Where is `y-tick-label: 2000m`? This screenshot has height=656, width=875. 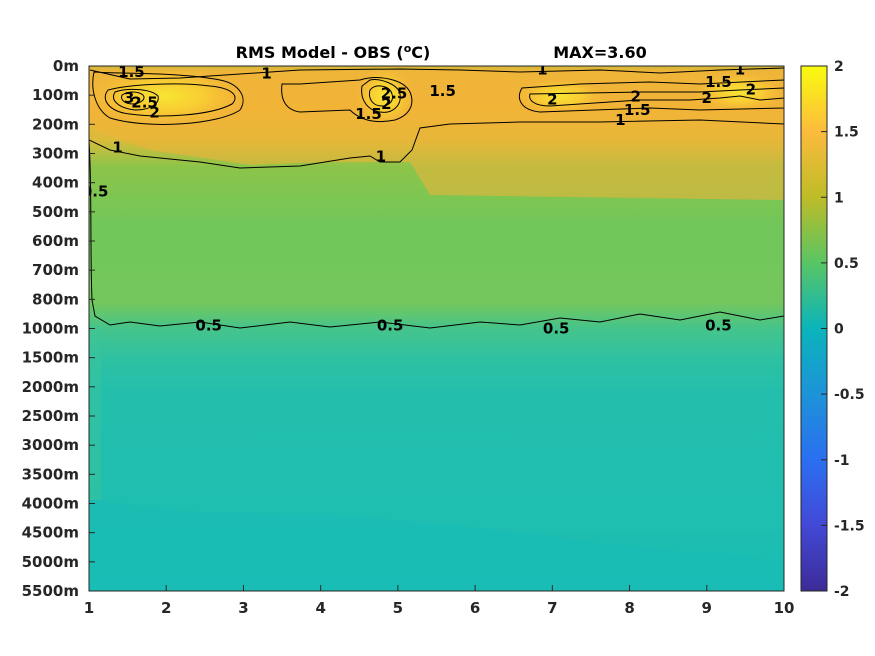
y-tick-label: 2000m is located at coordinates (50, 387).